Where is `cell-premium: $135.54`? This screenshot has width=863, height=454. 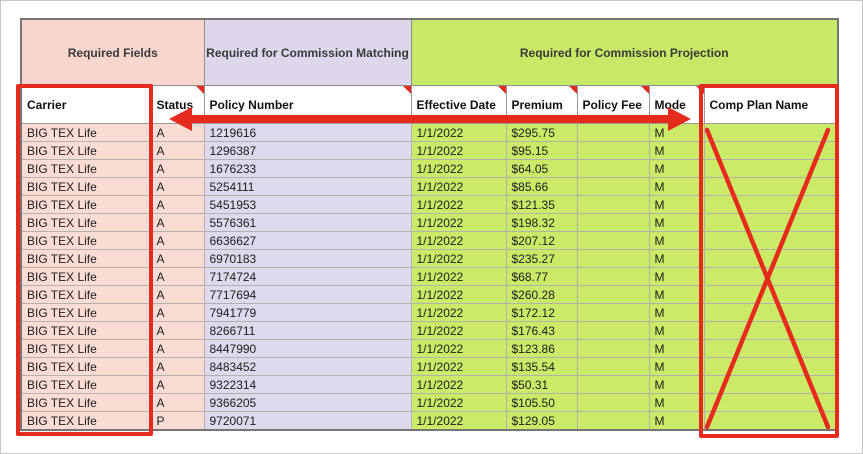 cell-premium: $135.54 is located at coordinates (541, 366).